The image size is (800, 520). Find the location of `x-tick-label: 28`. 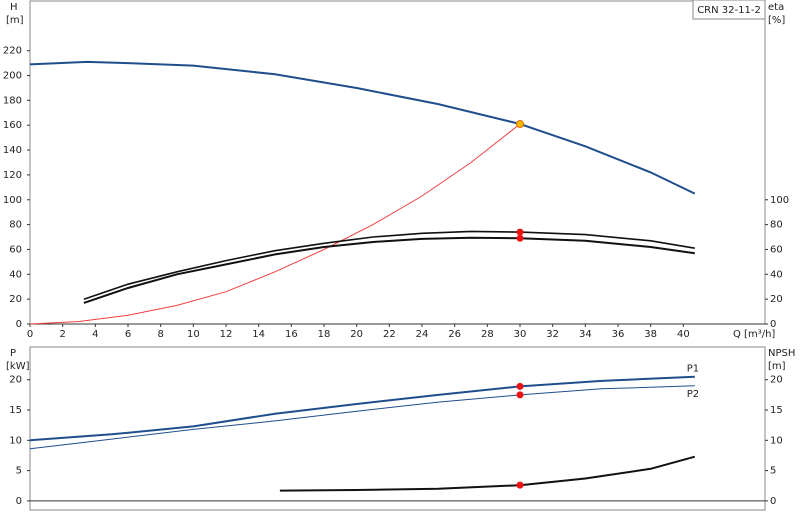

x-tick-label: 28 is located at coordinates (487, 334).